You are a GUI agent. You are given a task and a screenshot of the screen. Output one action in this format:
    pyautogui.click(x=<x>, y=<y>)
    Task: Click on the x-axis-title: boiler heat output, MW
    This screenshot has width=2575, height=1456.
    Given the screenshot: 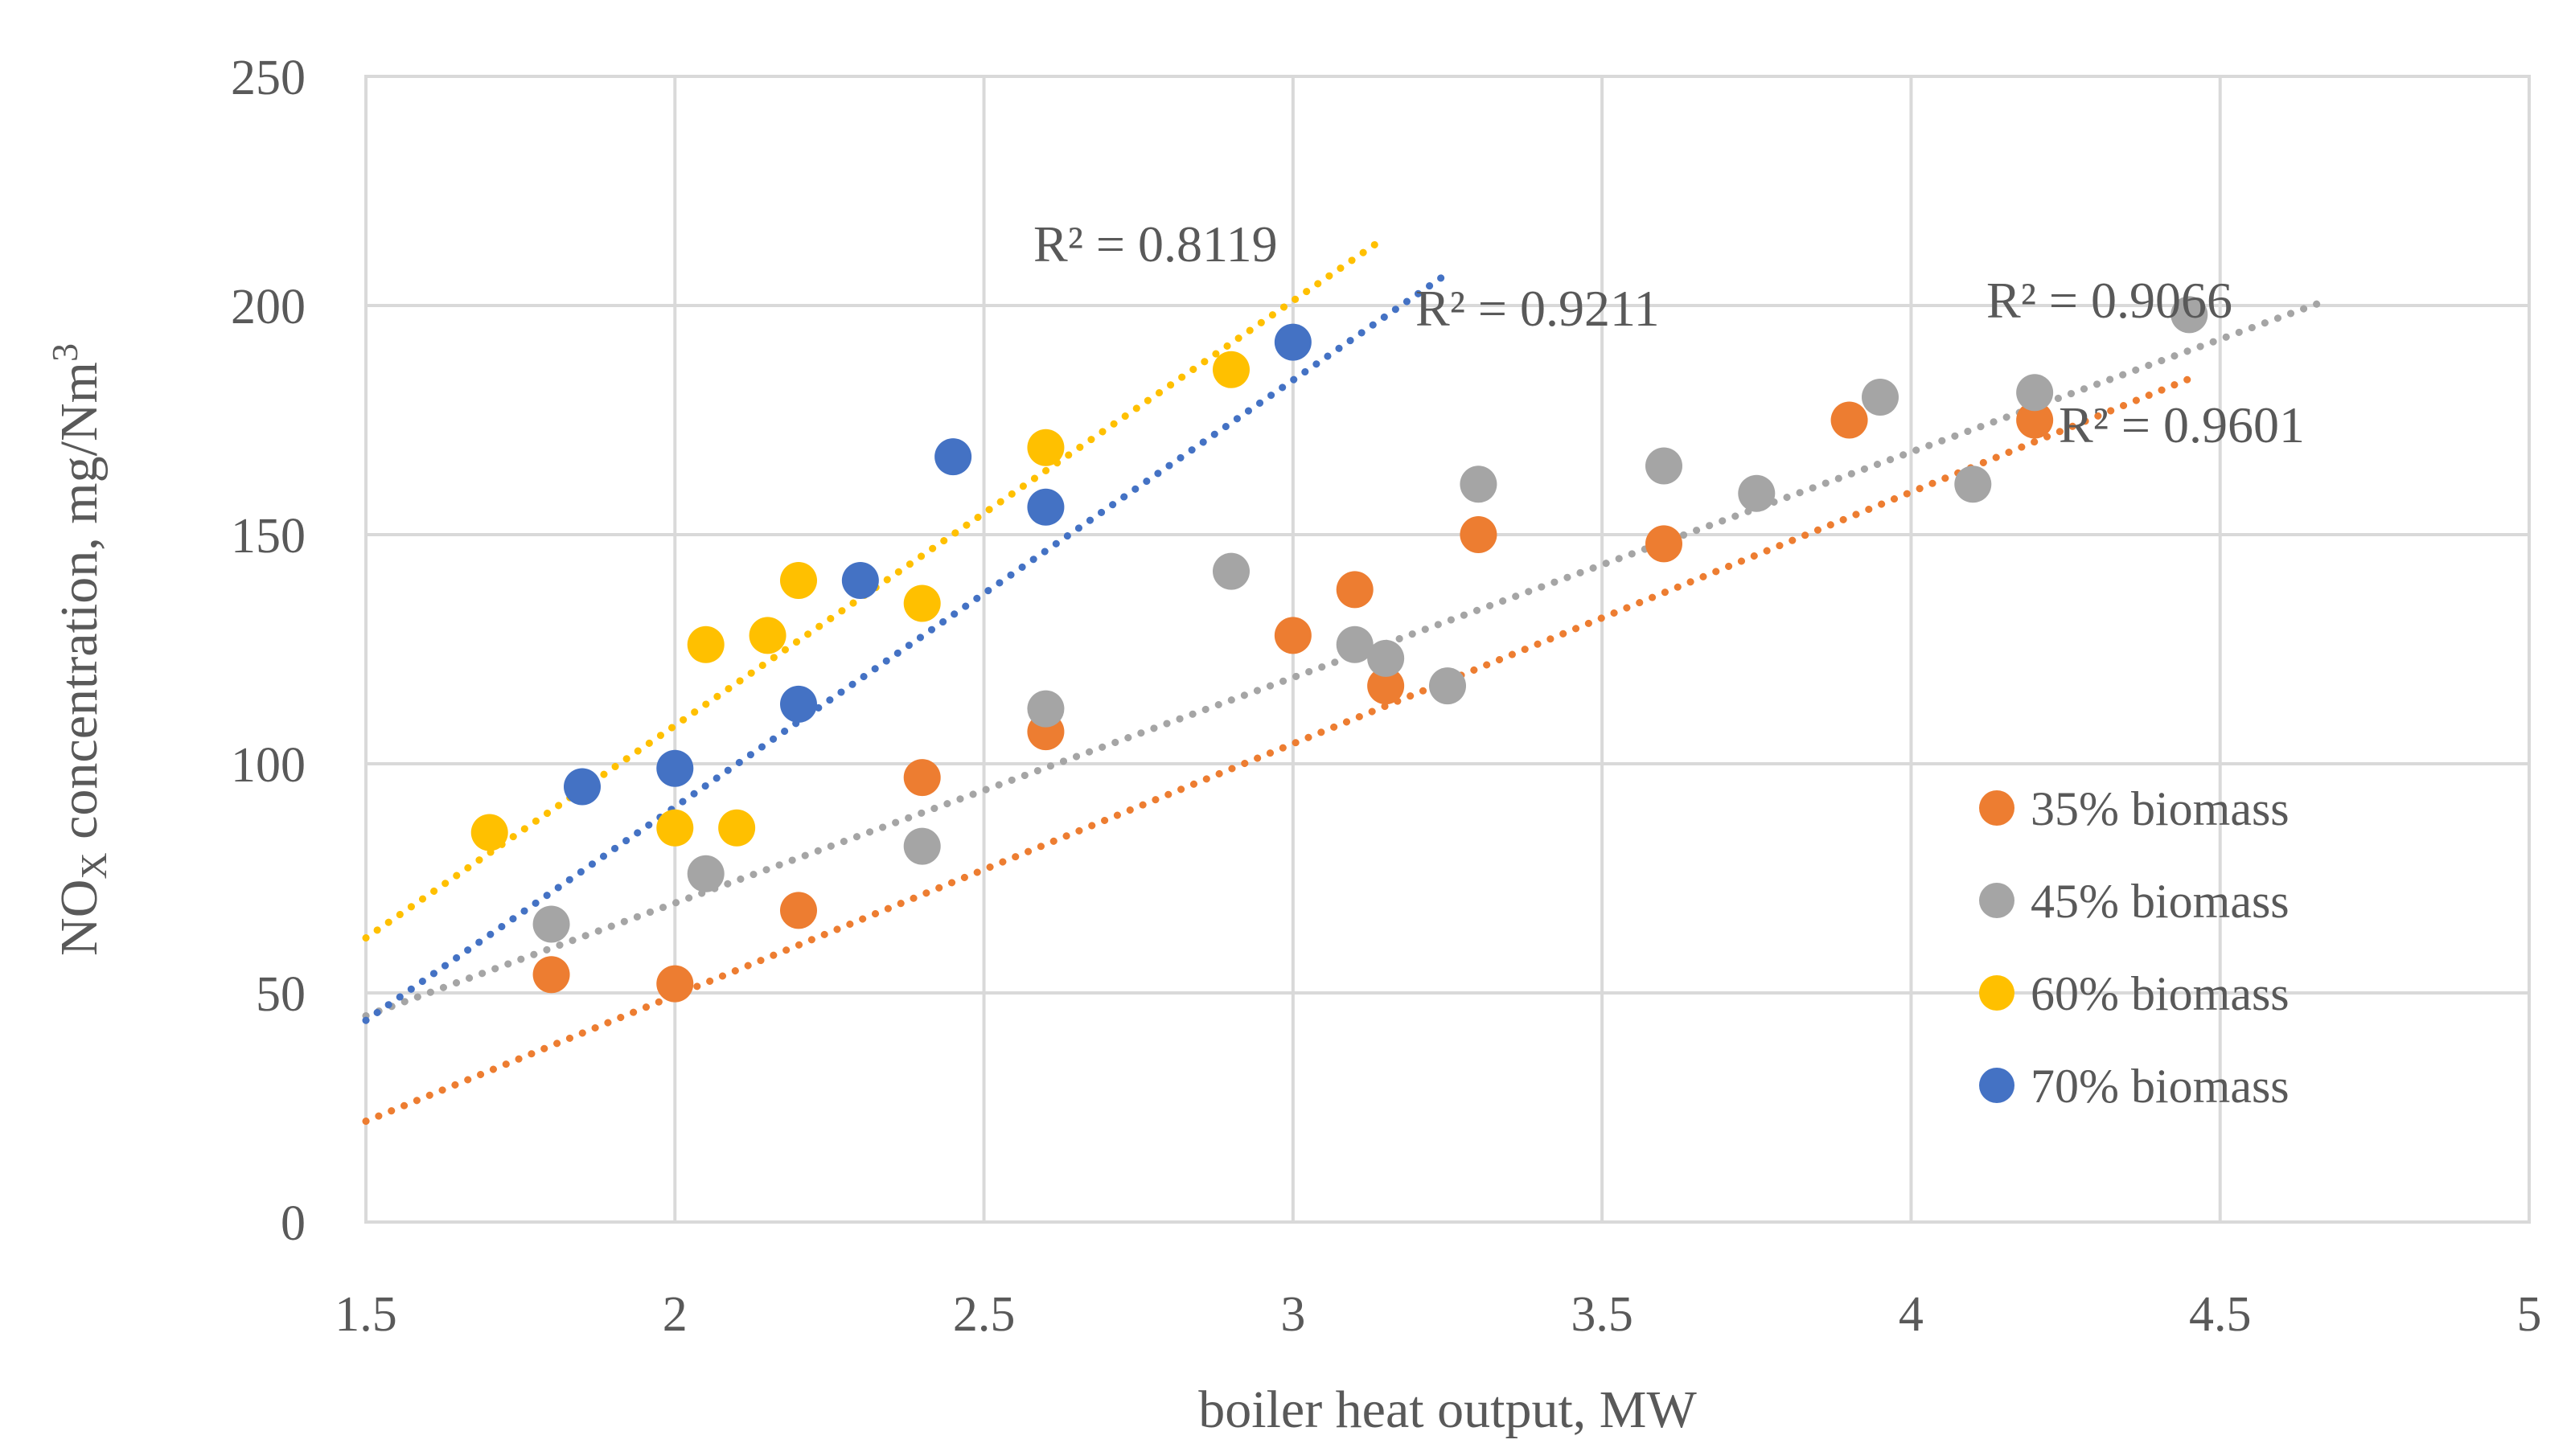 What is the action you would take?
    pyautogui.click(x=1447, y=1409)
    